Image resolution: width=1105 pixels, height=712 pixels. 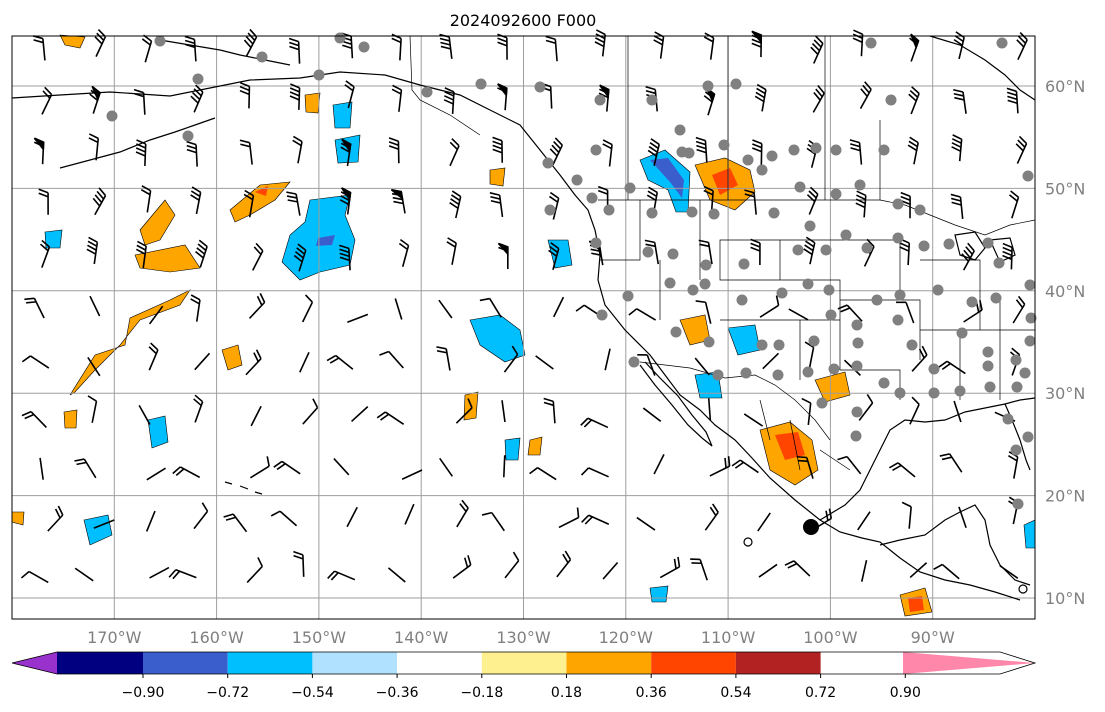 I want to click on canada-provinces, so click(x=754, y=118).